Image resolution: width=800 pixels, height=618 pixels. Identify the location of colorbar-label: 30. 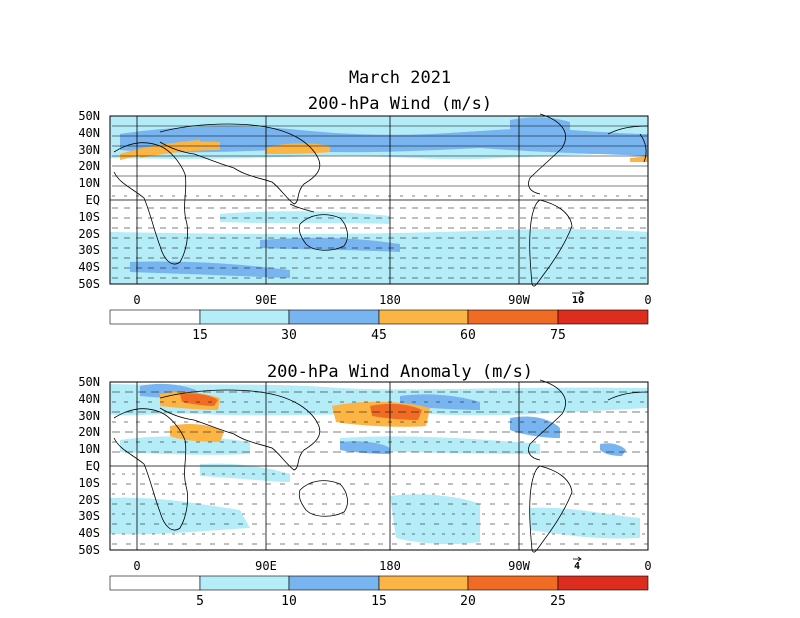
(289, 335).